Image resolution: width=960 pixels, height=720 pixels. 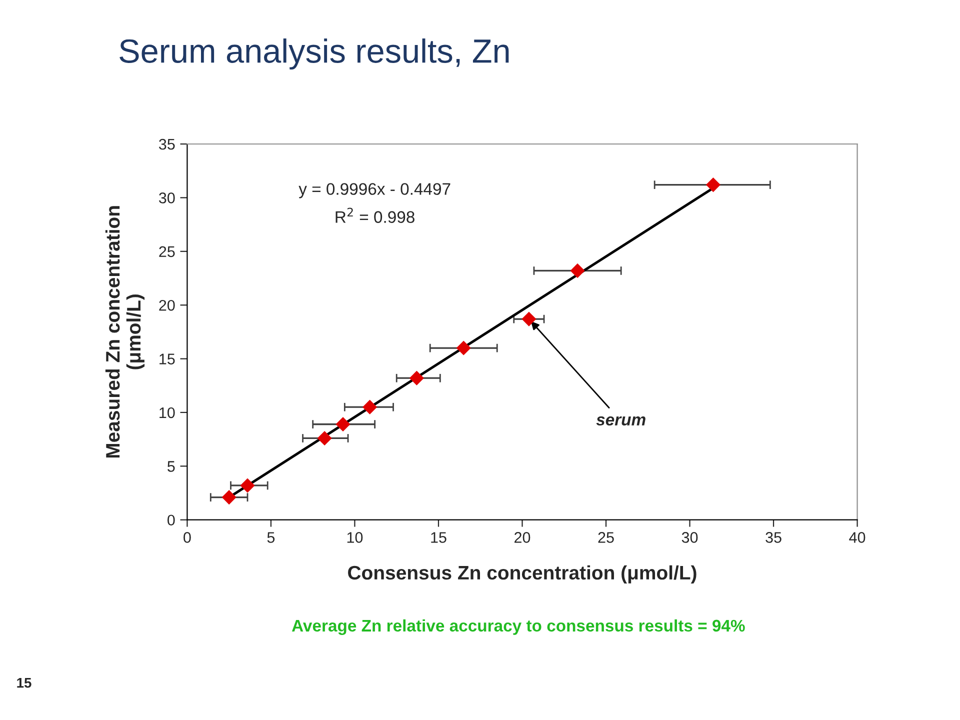 What do you see at coordinates (518, 627) in the screenshot?
I see `text: Average Zn relative accuracy to consensus results = 94%` at bounding box center [518, 627].